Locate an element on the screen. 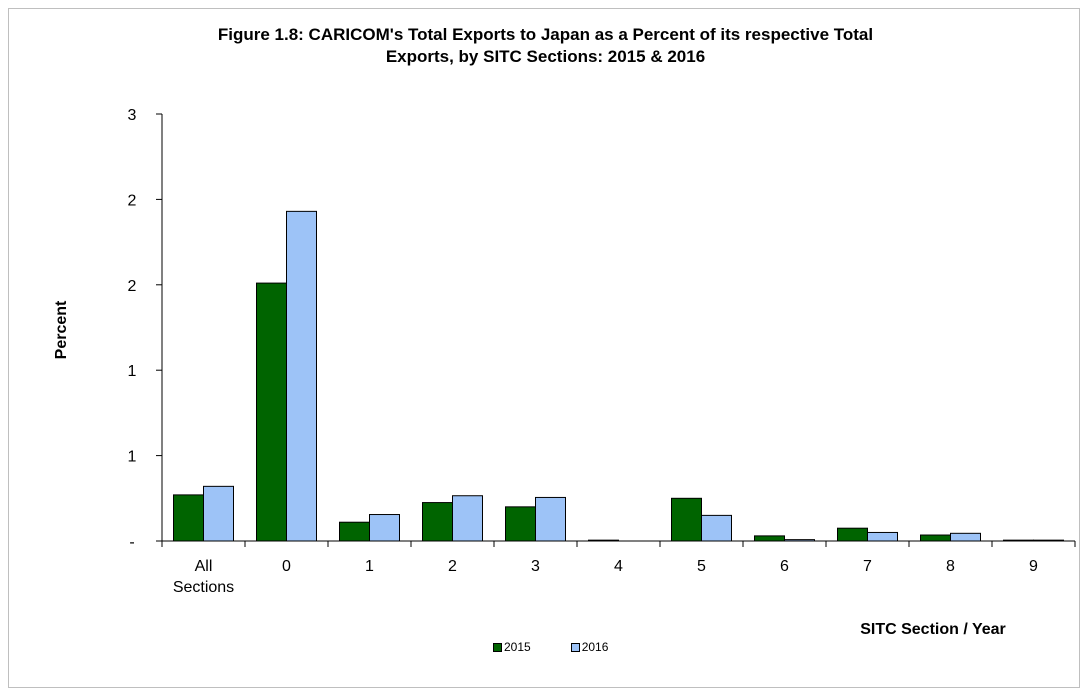  legend-swatch-2015 is located at coordinates (497, 647).